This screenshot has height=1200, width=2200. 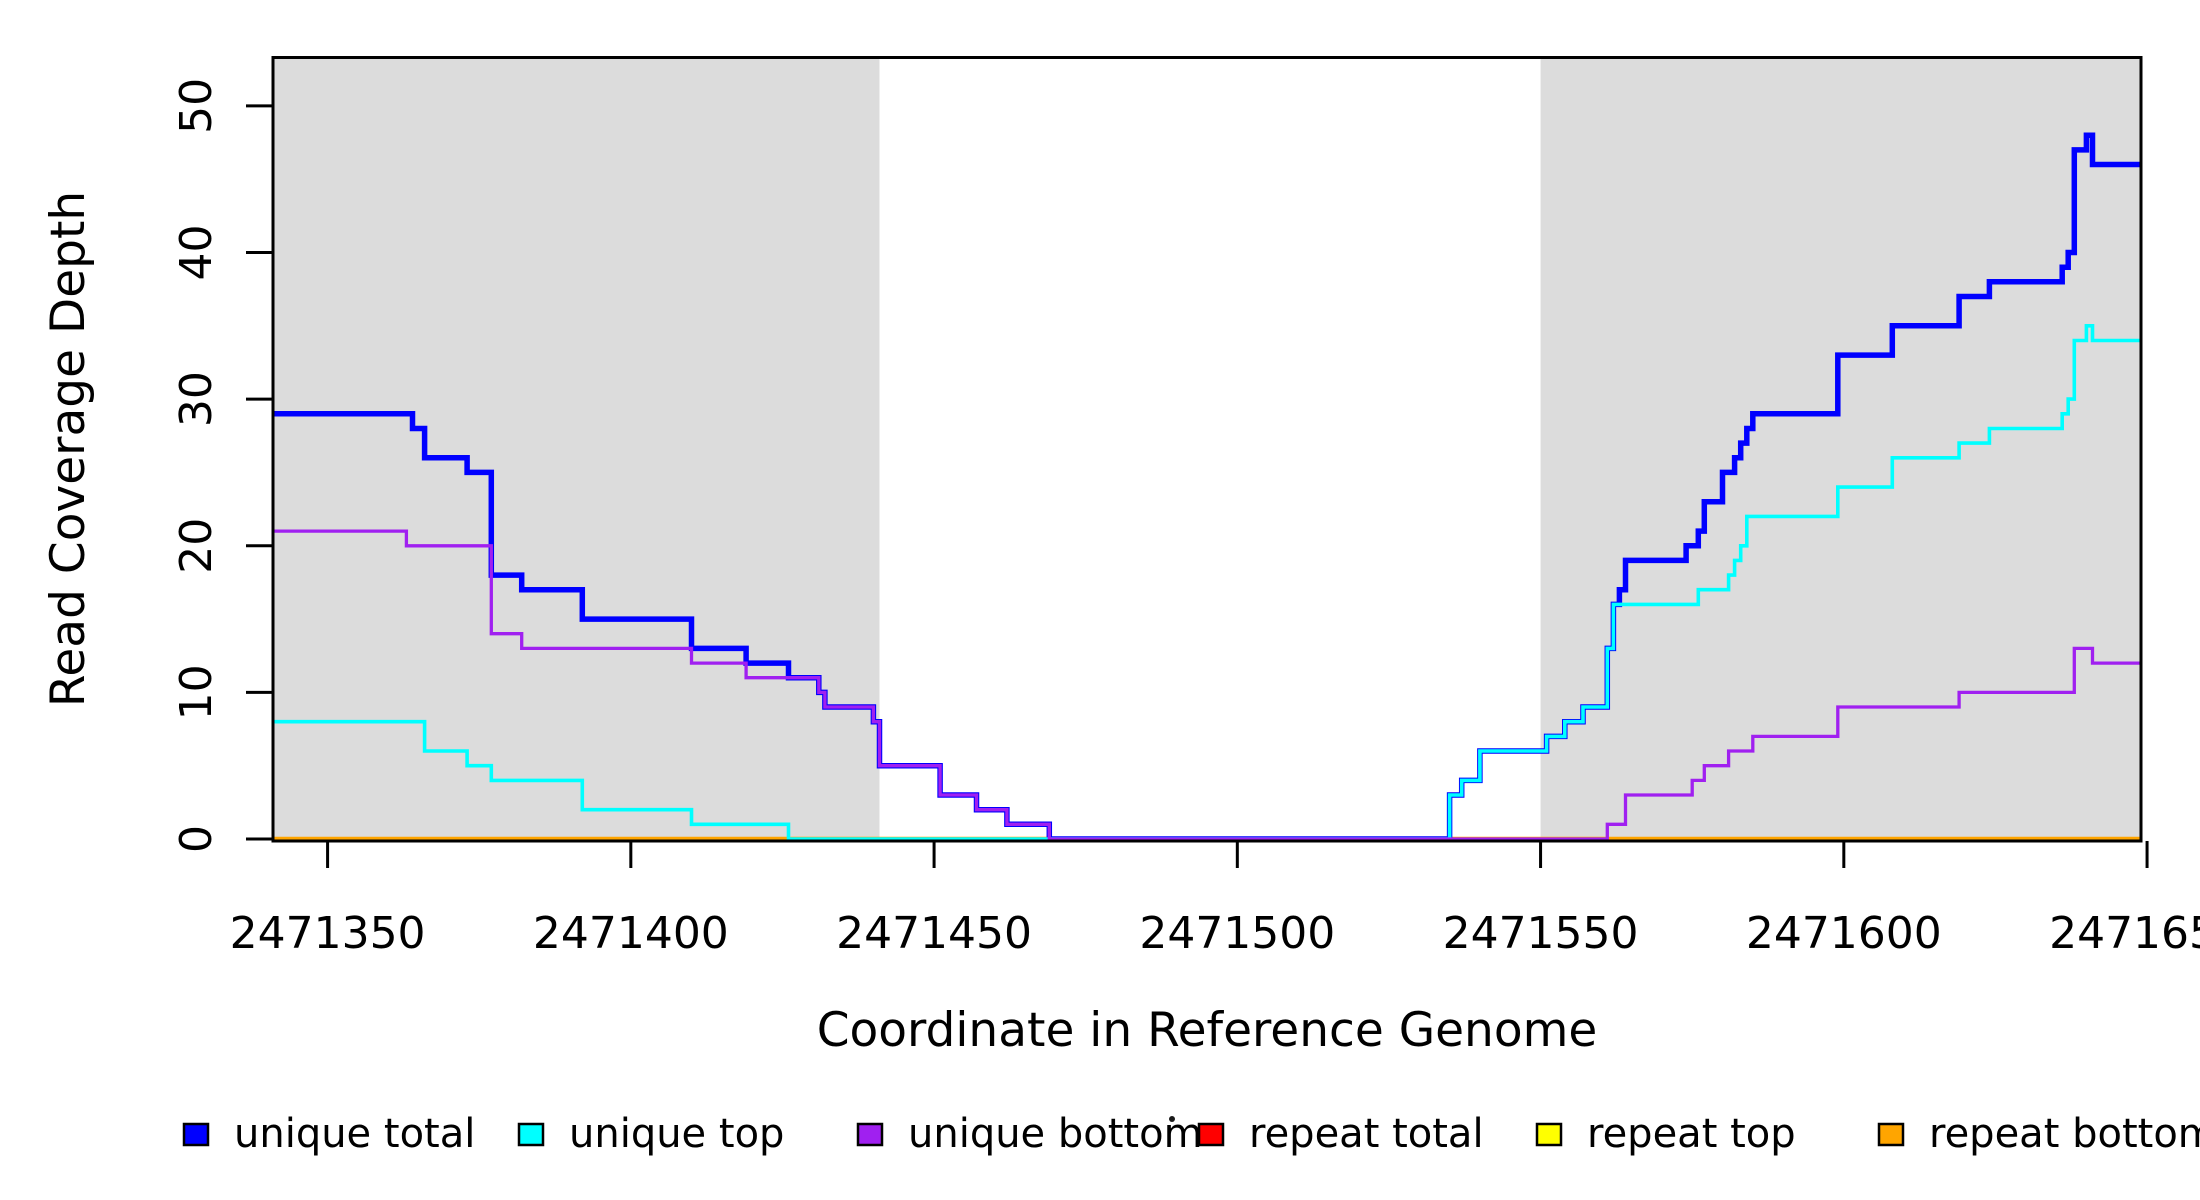 I want to click on stray-mark, so click(x=1172, y=1119).